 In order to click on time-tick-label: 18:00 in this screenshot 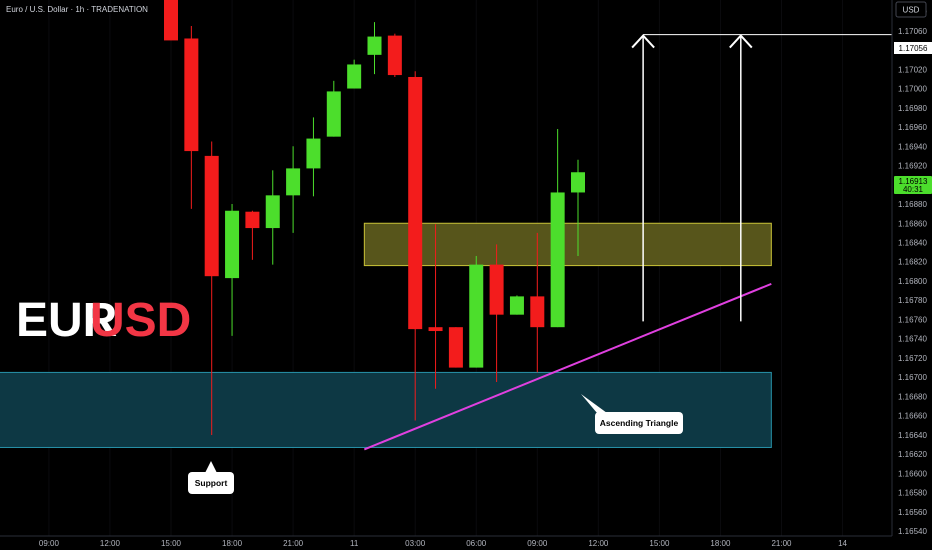, I will do `click(720, 543)`.